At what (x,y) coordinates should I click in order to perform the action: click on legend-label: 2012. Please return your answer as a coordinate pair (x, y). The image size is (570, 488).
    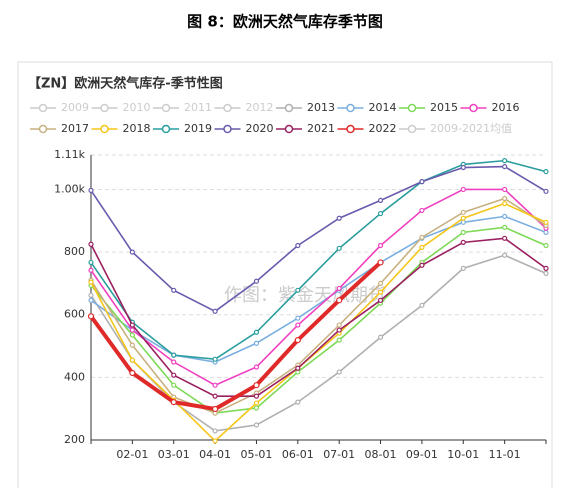
    Looking at the image, I should click on (260, 107).